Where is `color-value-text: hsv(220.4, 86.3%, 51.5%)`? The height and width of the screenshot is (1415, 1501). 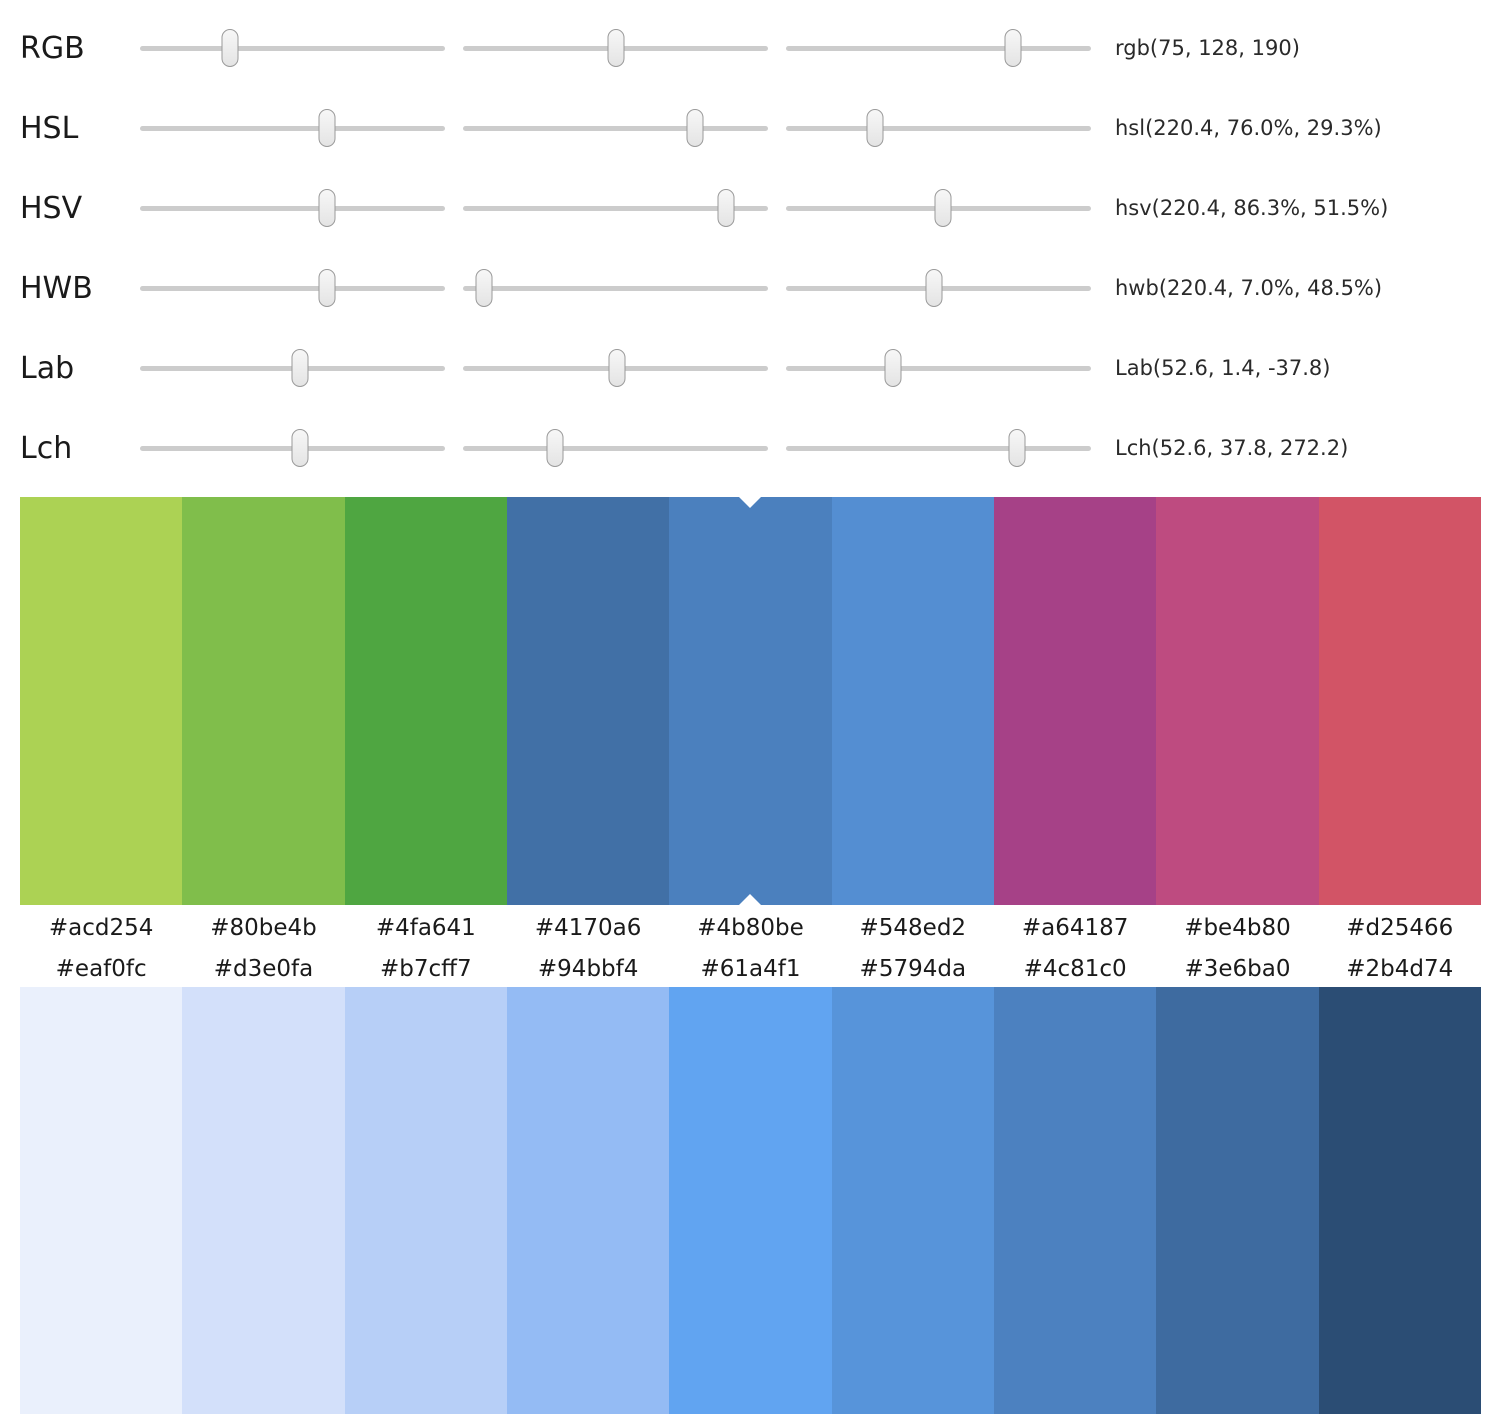 color-value-text: hsv(220.4, 86.3%, 51.5%) is located at coordinates (1252, 208).